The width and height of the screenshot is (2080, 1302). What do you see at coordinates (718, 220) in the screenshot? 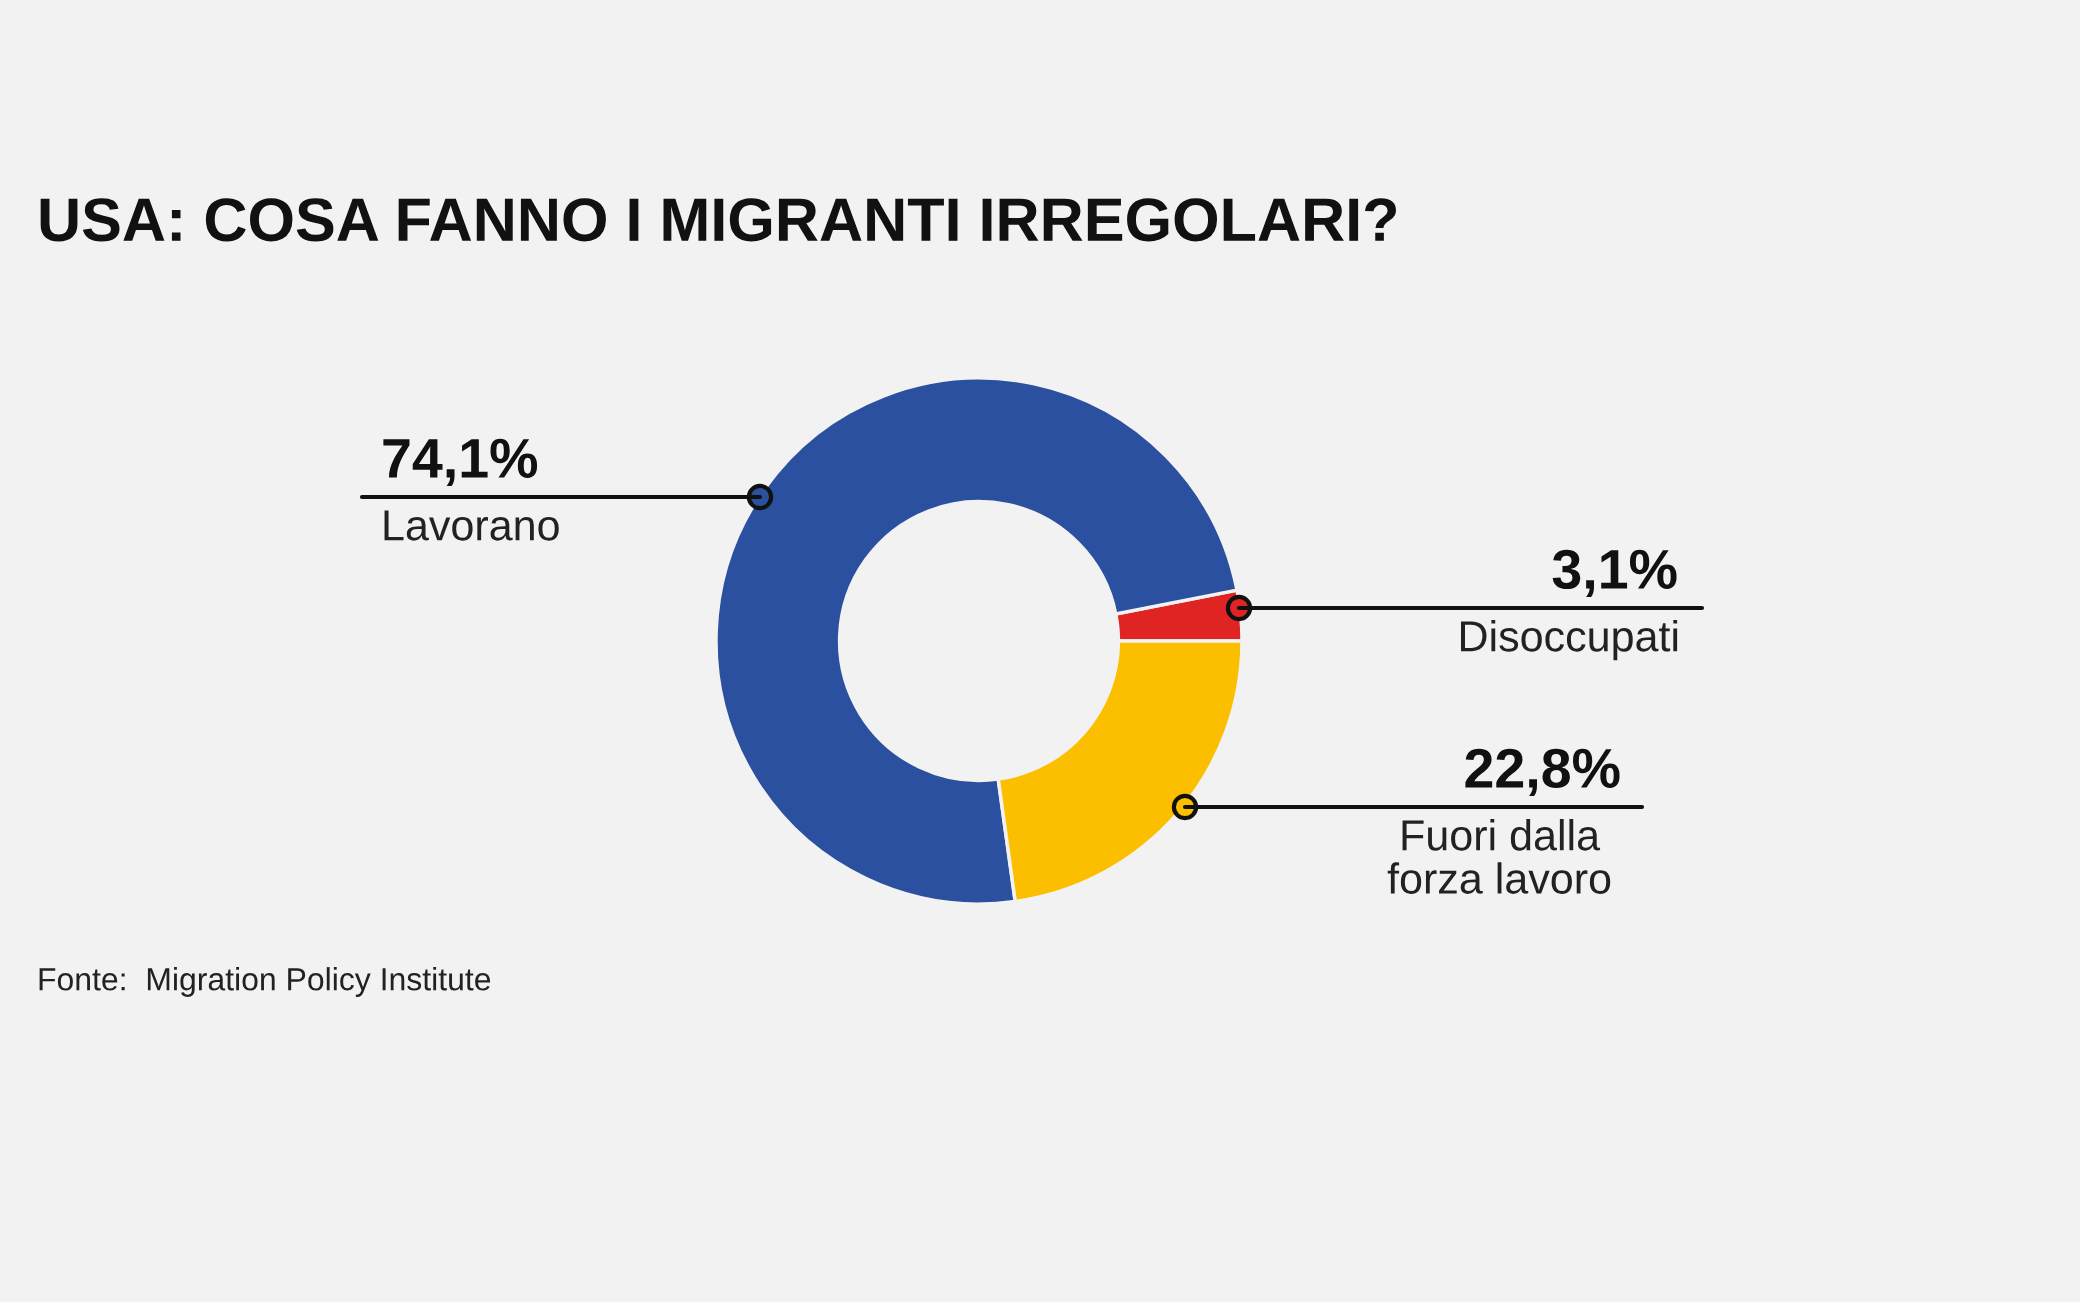
I see `chart-title: USA: COSA FANNO I MIGRANTI IRREGOLARI?` at bounding box center [718, 220].